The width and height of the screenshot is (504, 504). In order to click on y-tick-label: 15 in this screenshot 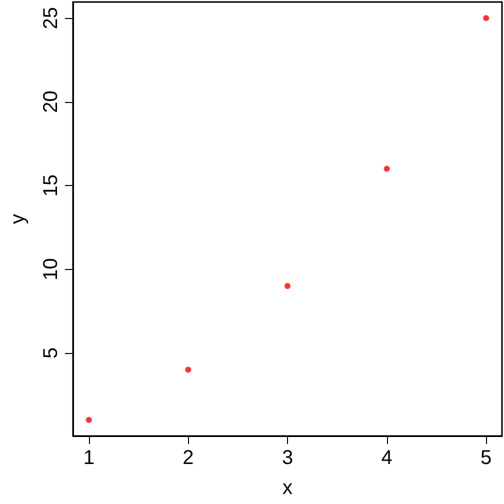, I will do `click(51, 185)`.